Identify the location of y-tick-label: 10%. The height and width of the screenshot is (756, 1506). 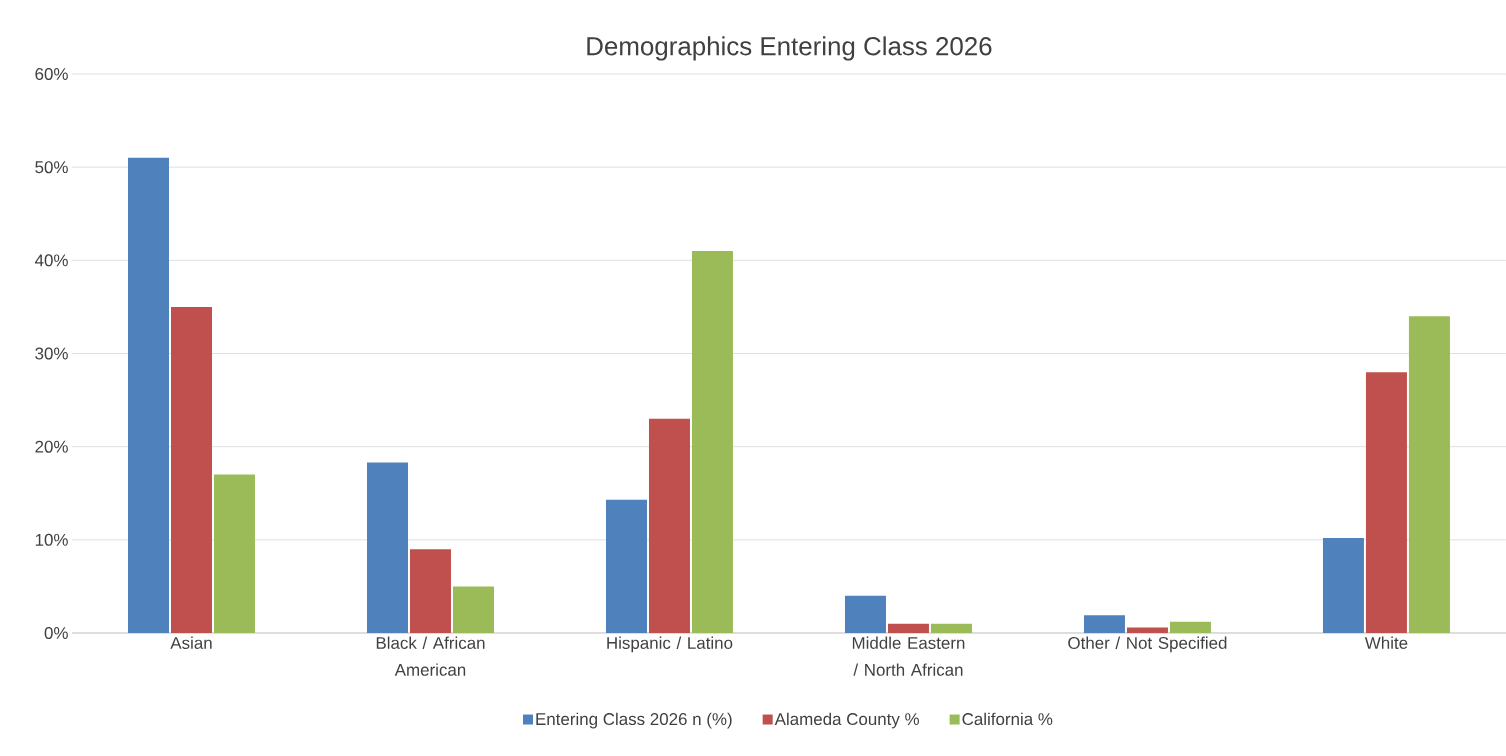
(51, 539).